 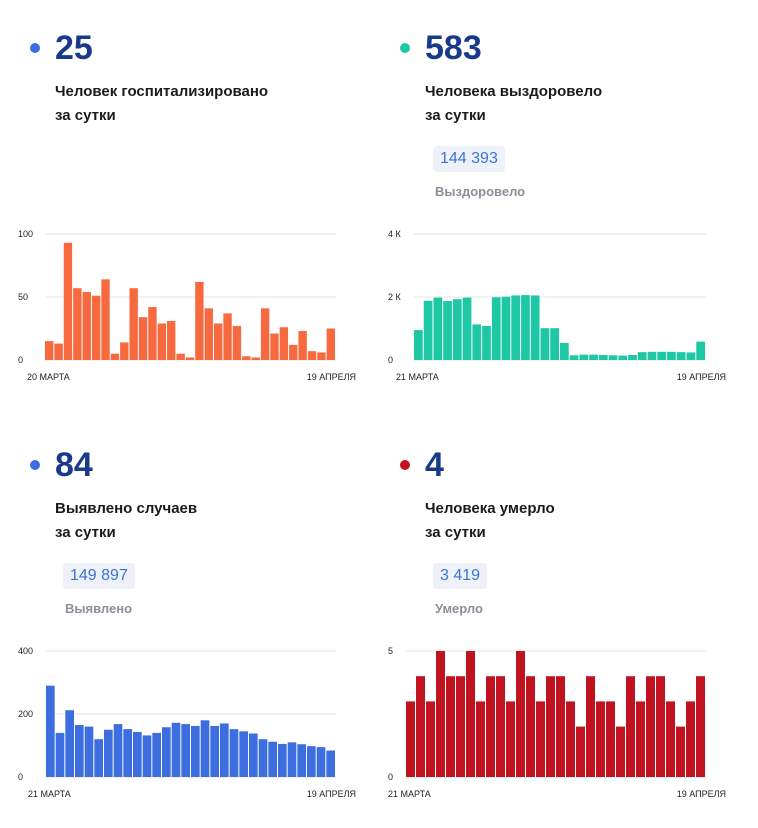 What do you see at coordinates (490, 521) in the screenshot?
I see `deaths-desc: Человека умерло за сутки` at bounding box center [490, 521].